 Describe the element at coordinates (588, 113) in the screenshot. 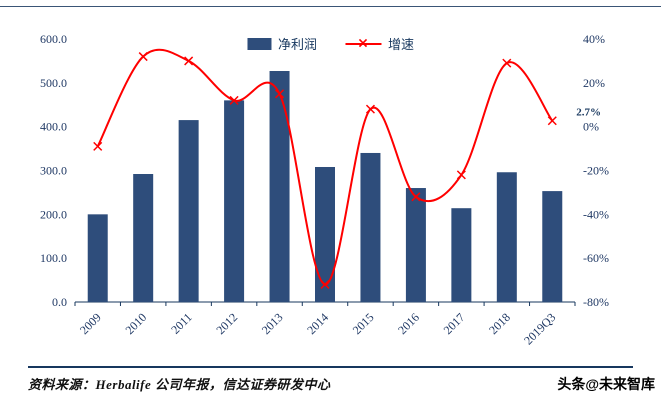

I see `growth-data-label: 2.7%` at that location.